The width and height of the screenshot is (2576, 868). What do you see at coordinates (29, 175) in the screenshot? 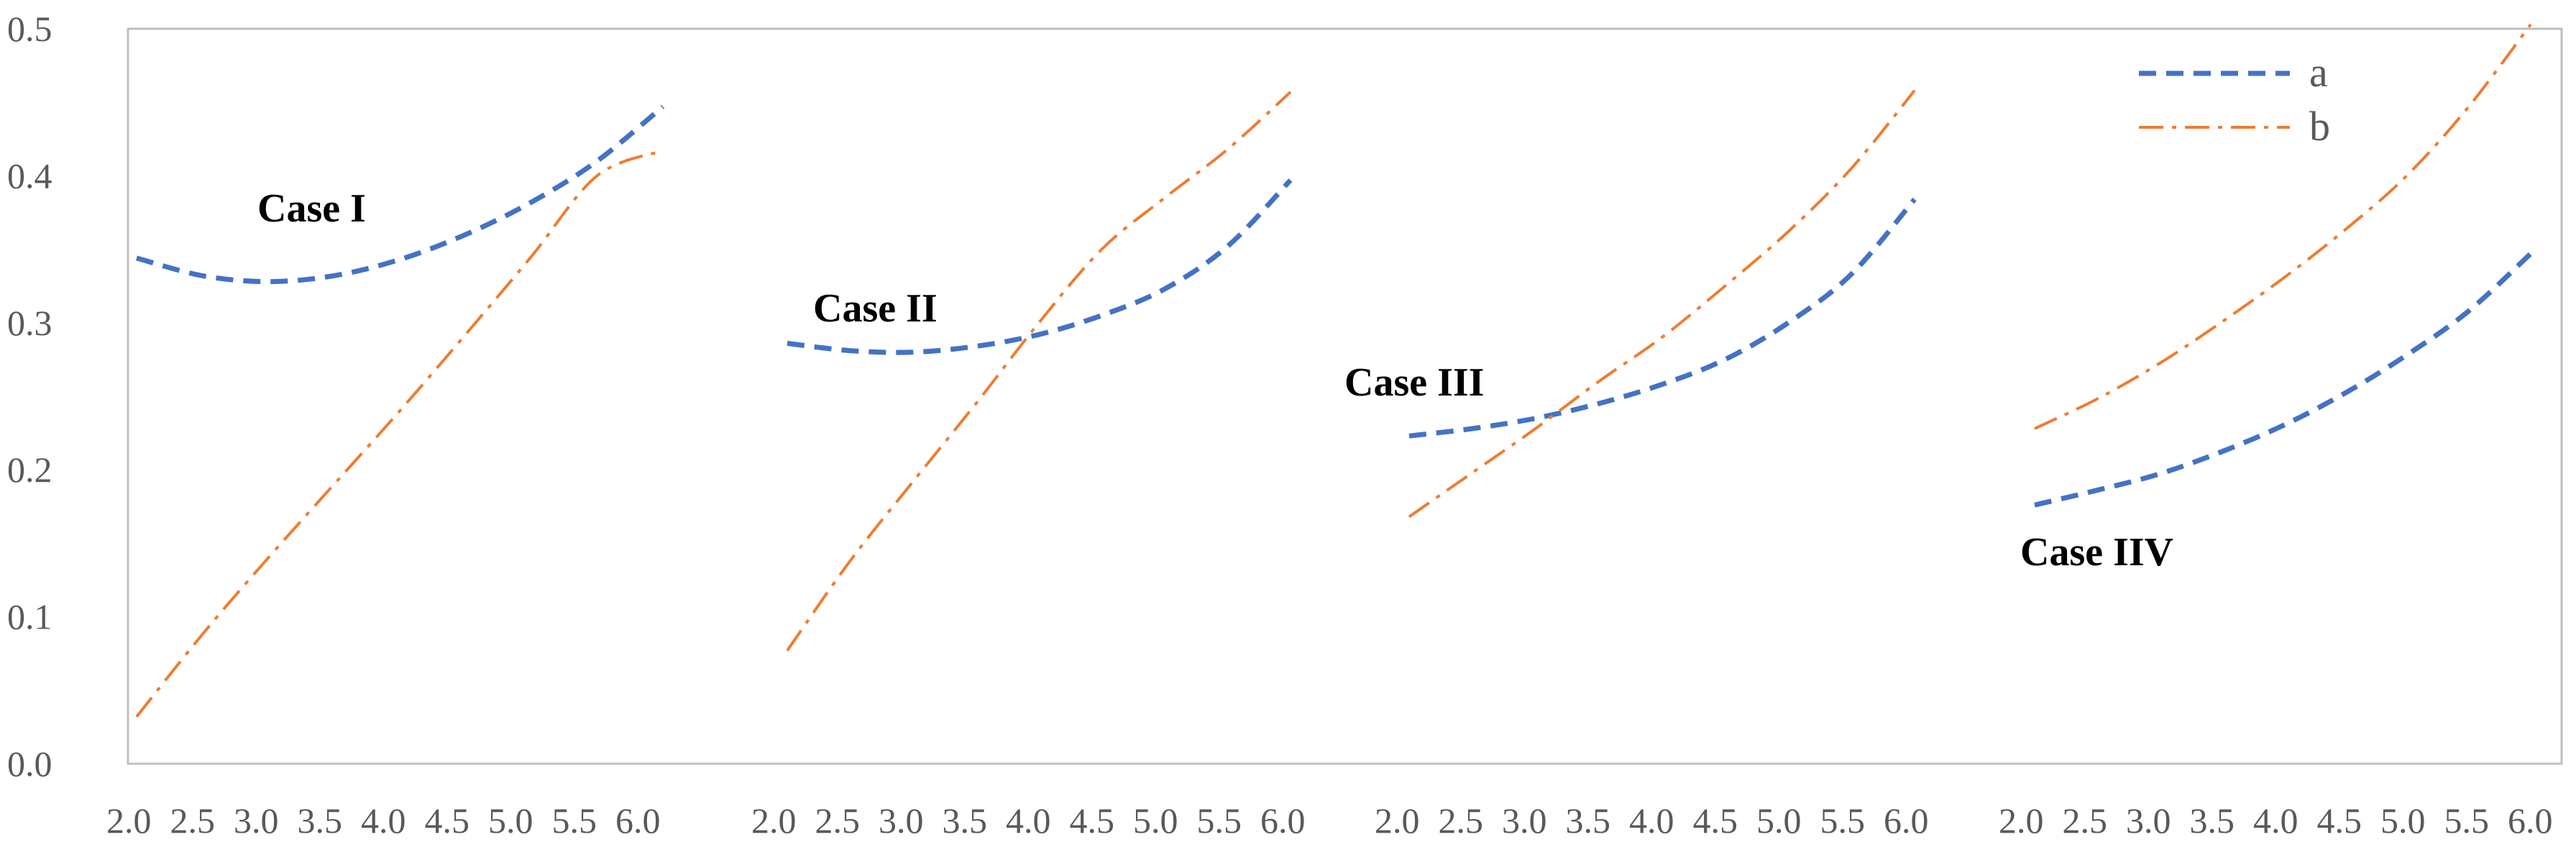
I see `y-tick-label: 0.4` at bounding box center [29, 175].